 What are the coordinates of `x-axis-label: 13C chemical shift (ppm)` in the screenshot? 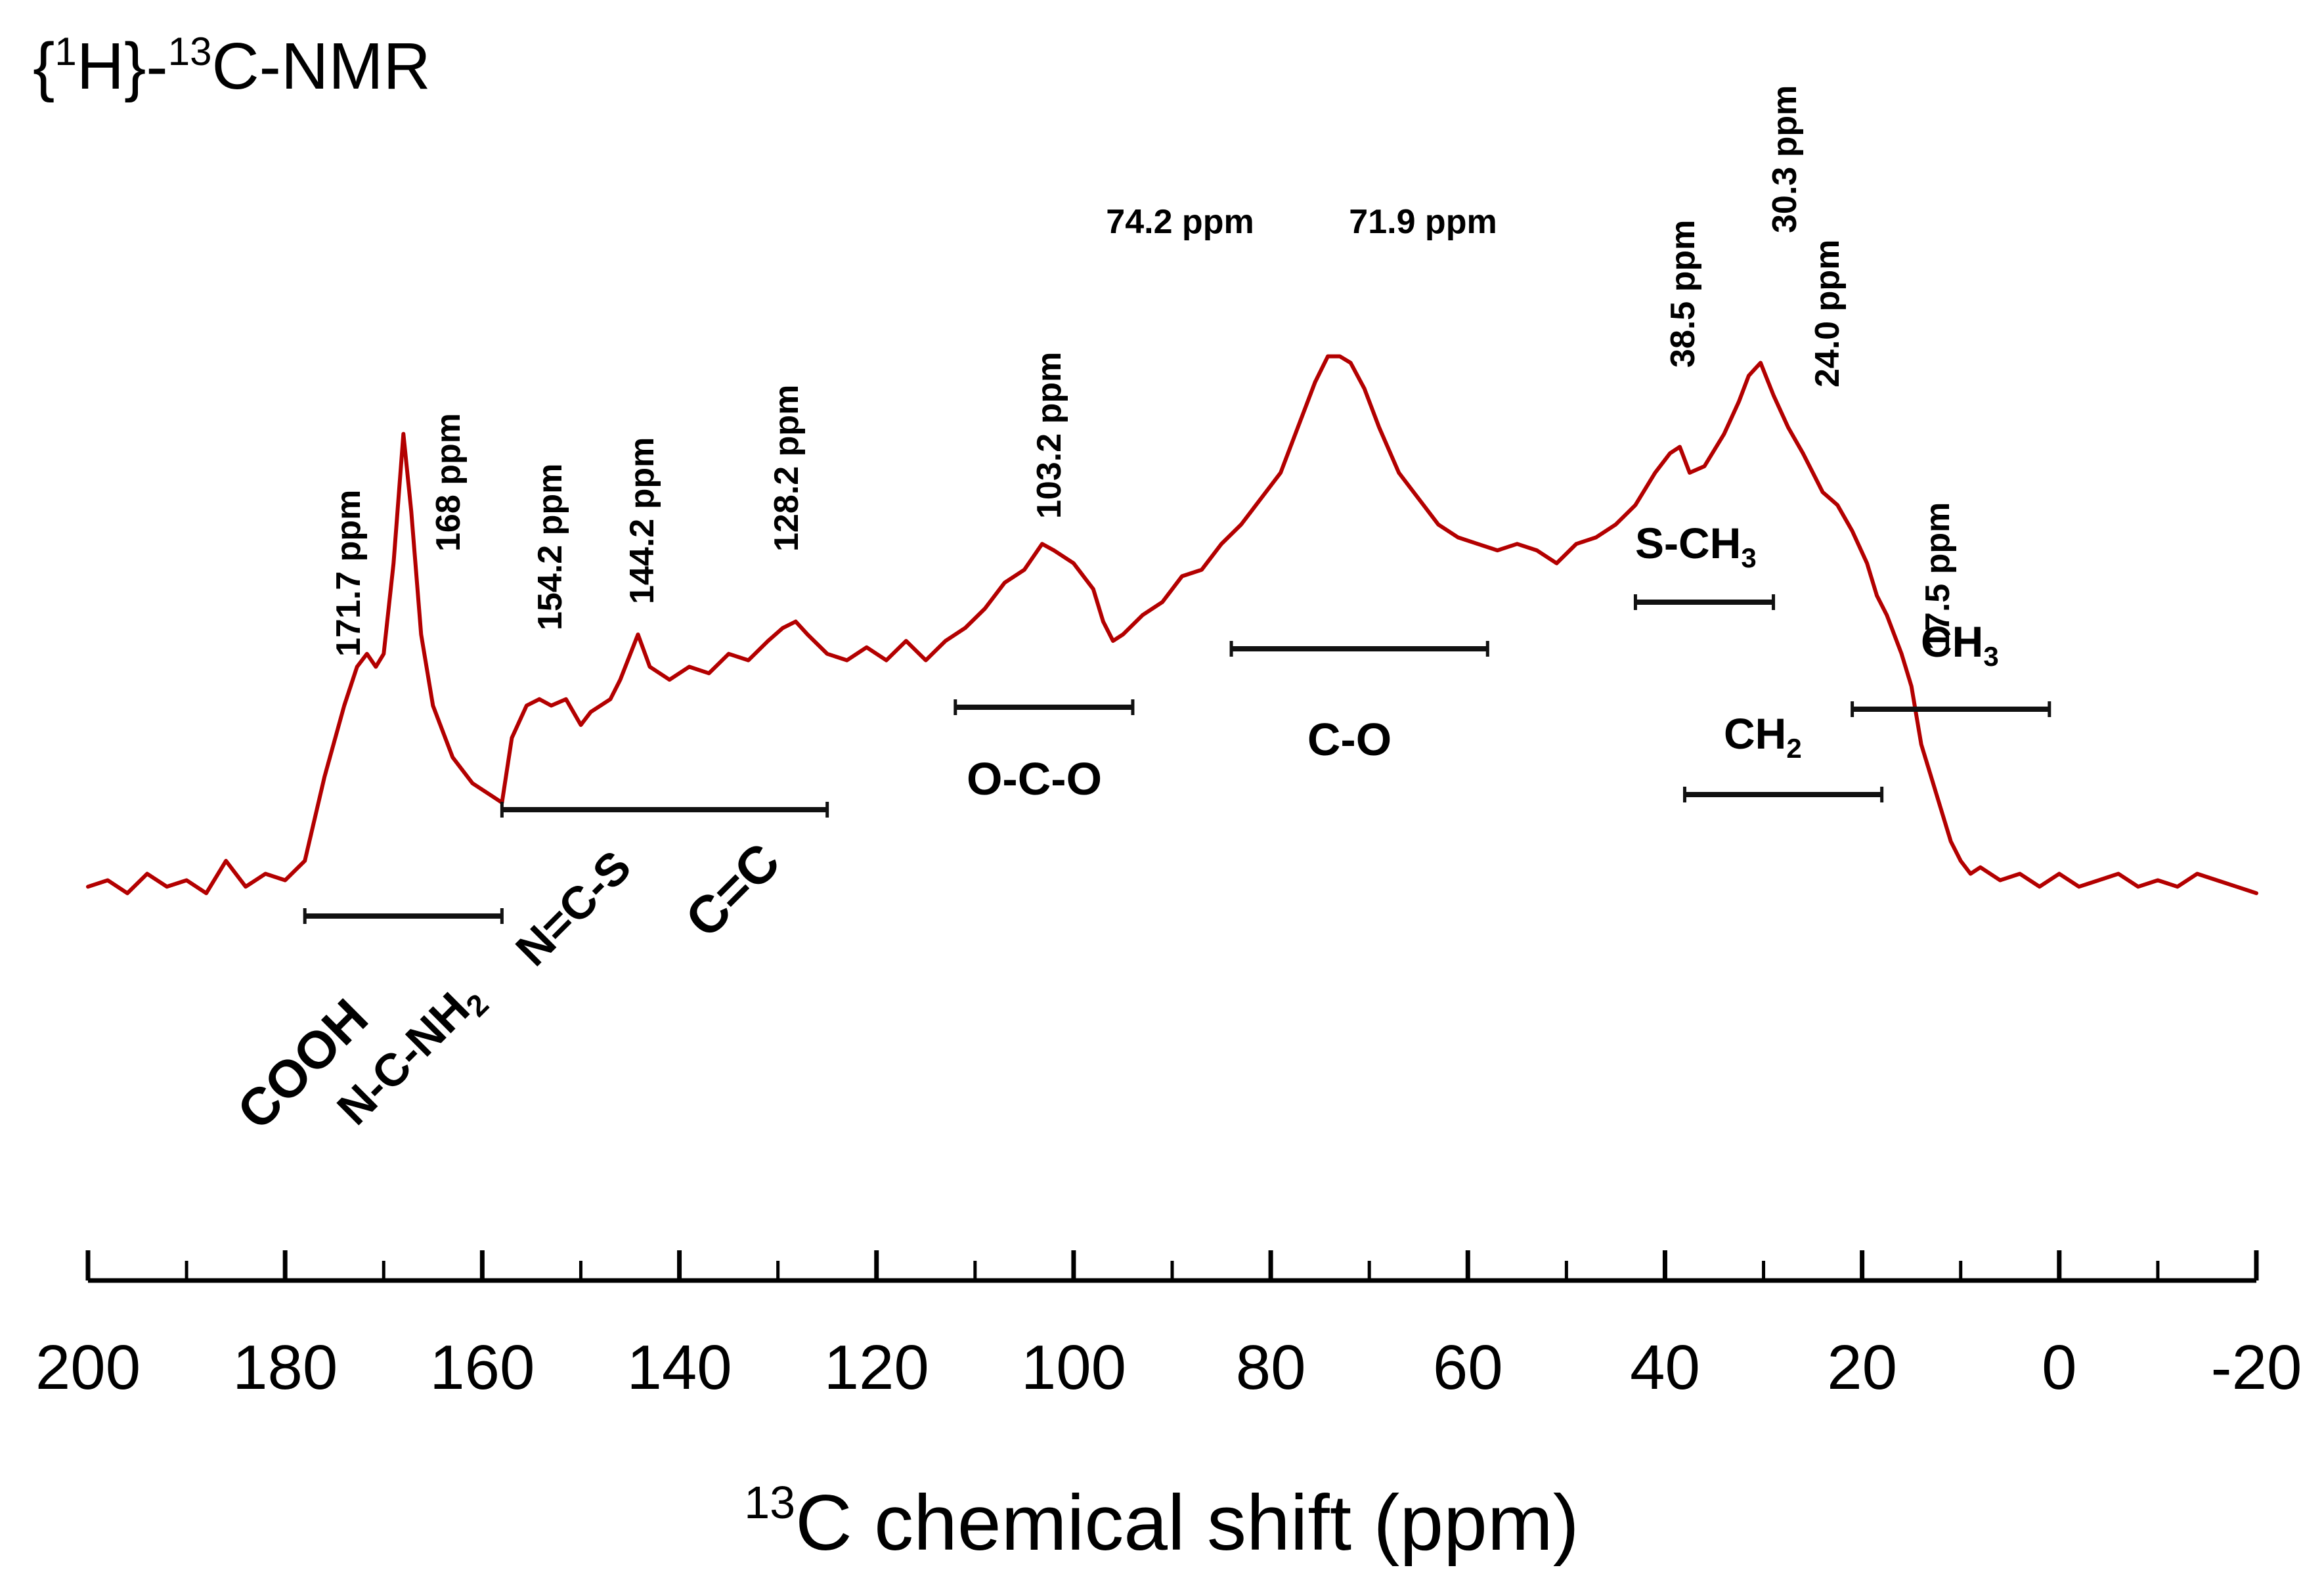 It's located at (1161, 1522).